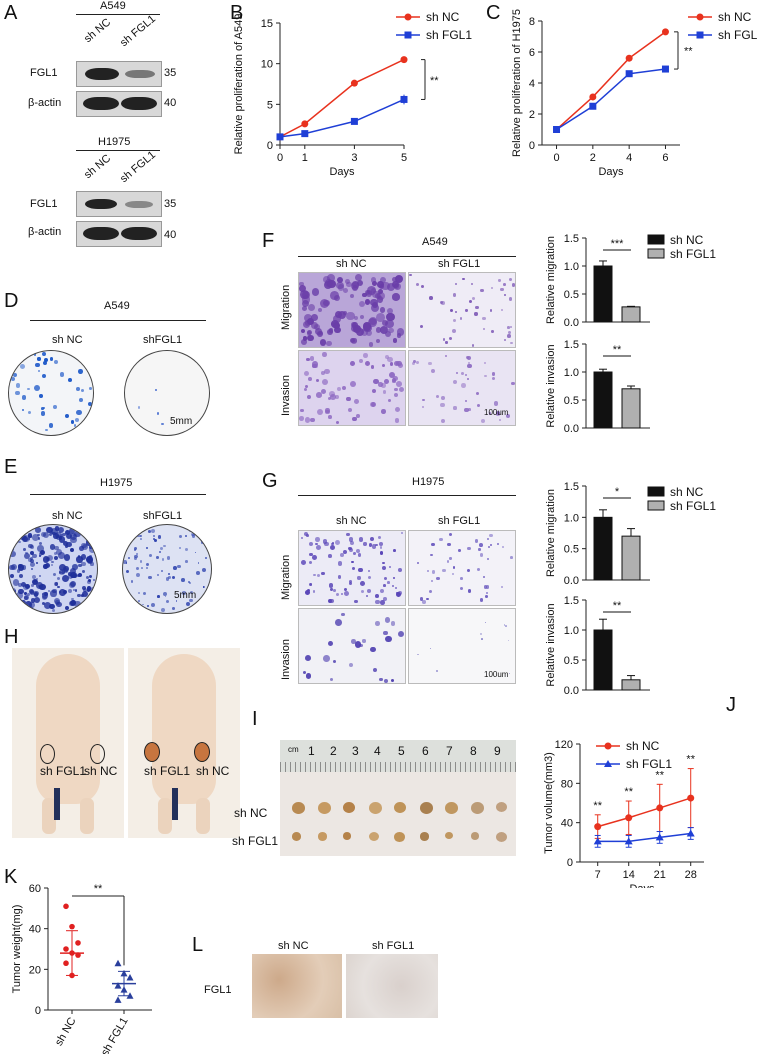 This screenshot has width=758, height=1054. I want to click on panel-label-b: B, so click(237, 13).